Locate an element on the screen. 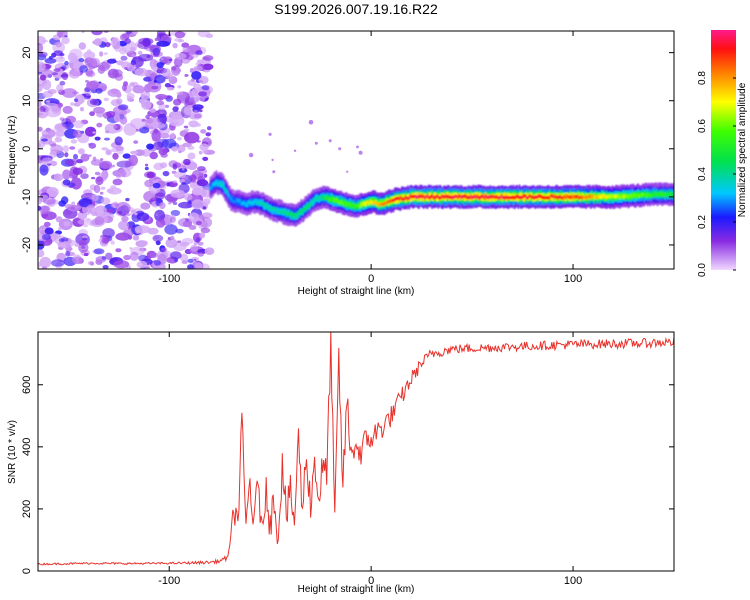  x-tick-label: 100 is located at coordinates (573, 279).